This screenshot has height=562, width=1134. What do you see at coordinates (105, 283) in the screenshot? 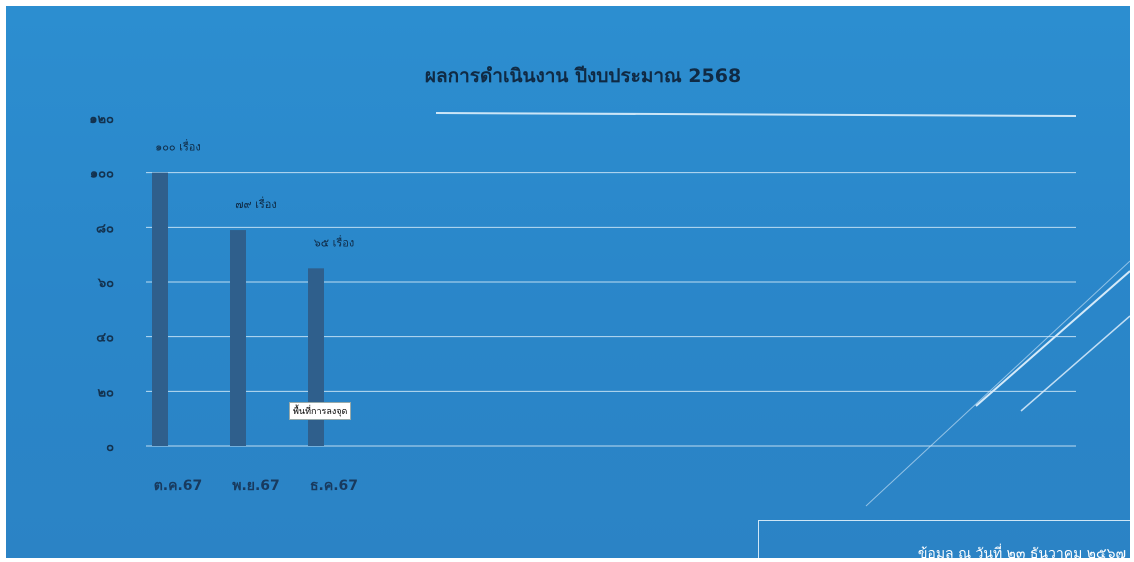
I see `y-tick-label: ๖๐` at bounding box center [105, 283].